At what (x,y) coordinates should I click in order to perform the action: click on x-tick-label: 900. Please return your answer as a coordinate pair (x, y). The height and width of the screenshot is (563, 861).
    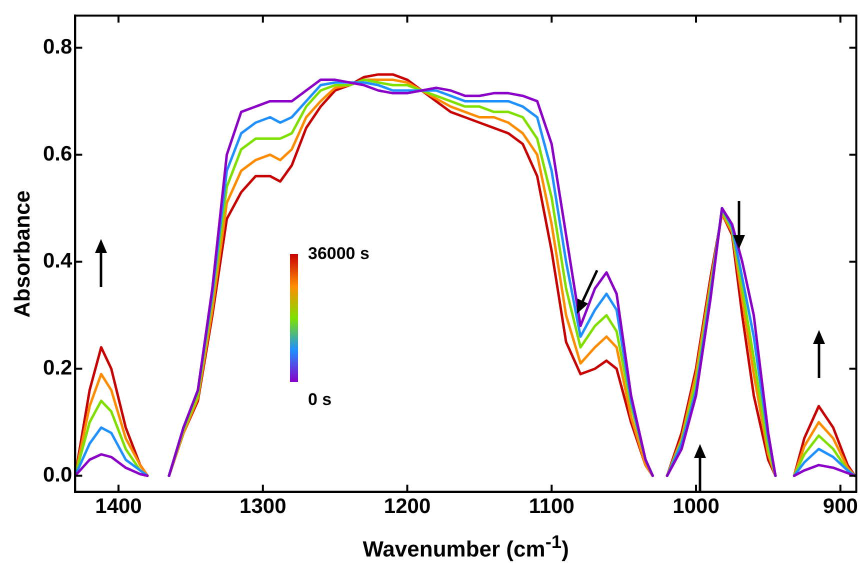
    Looking at the image, I should click on (840, 506).